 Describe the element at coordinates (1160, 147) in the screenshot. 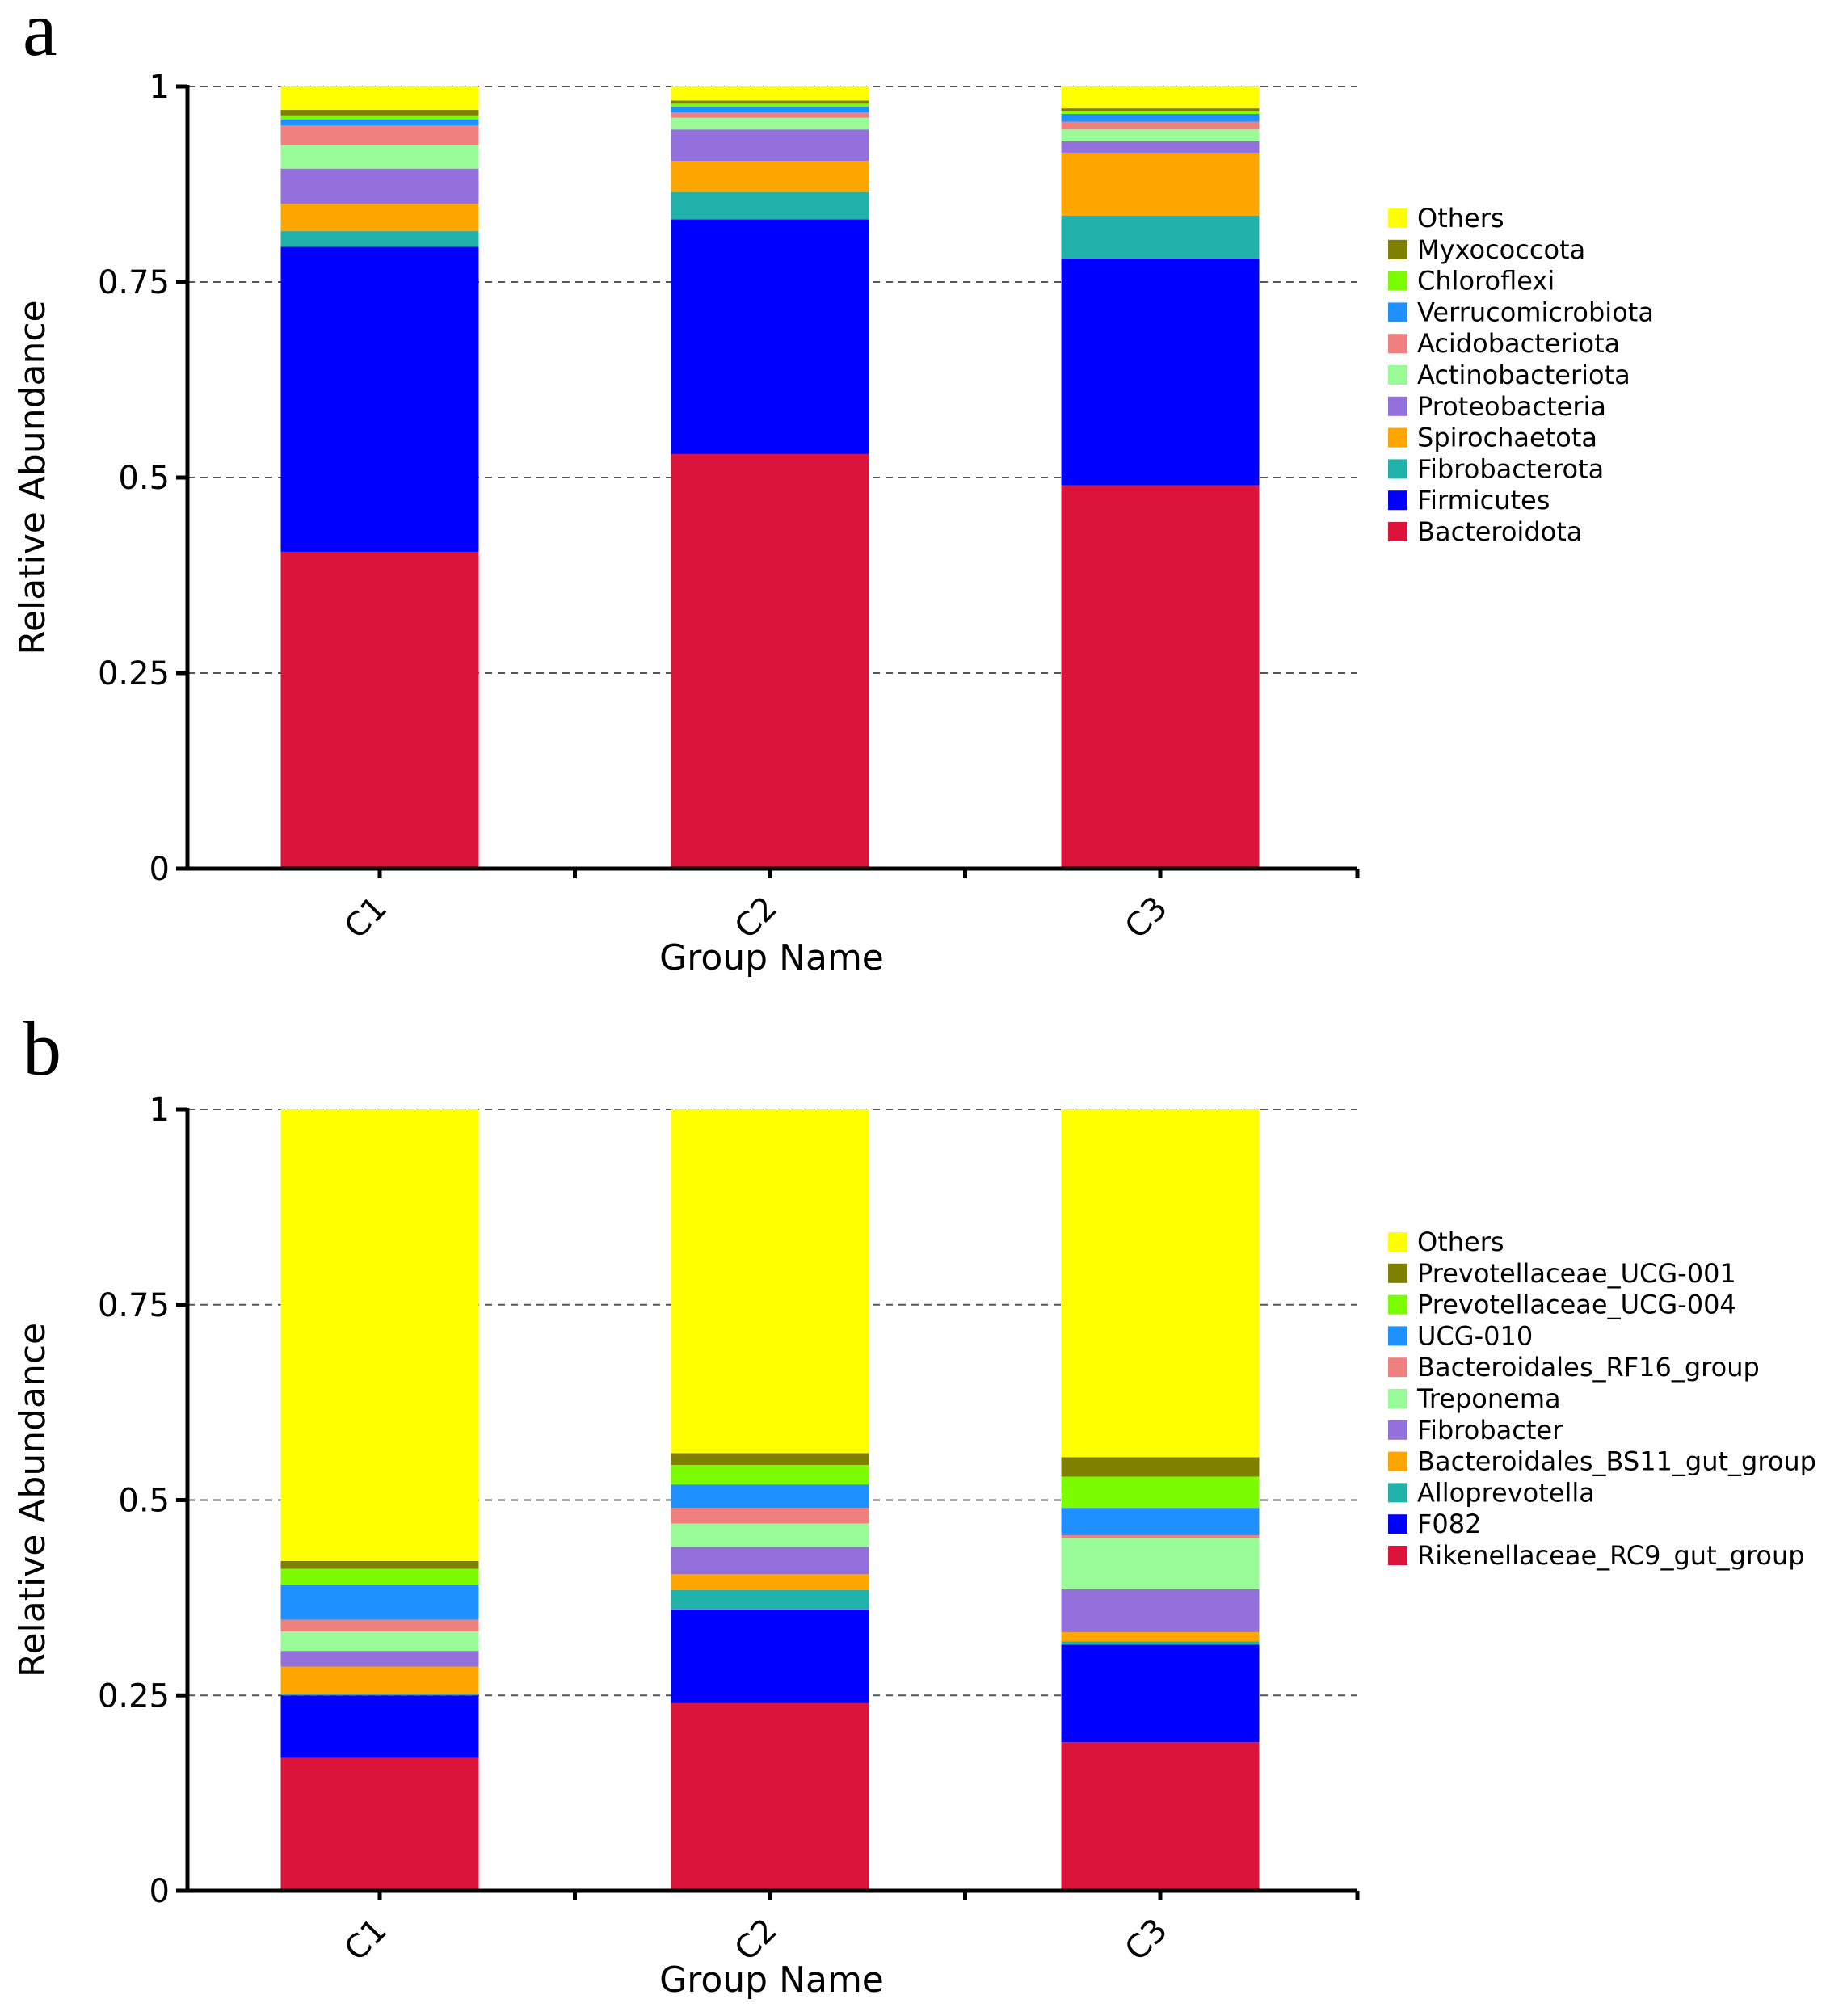

I see `bar-segment-c3-proteobacteria` at that location.